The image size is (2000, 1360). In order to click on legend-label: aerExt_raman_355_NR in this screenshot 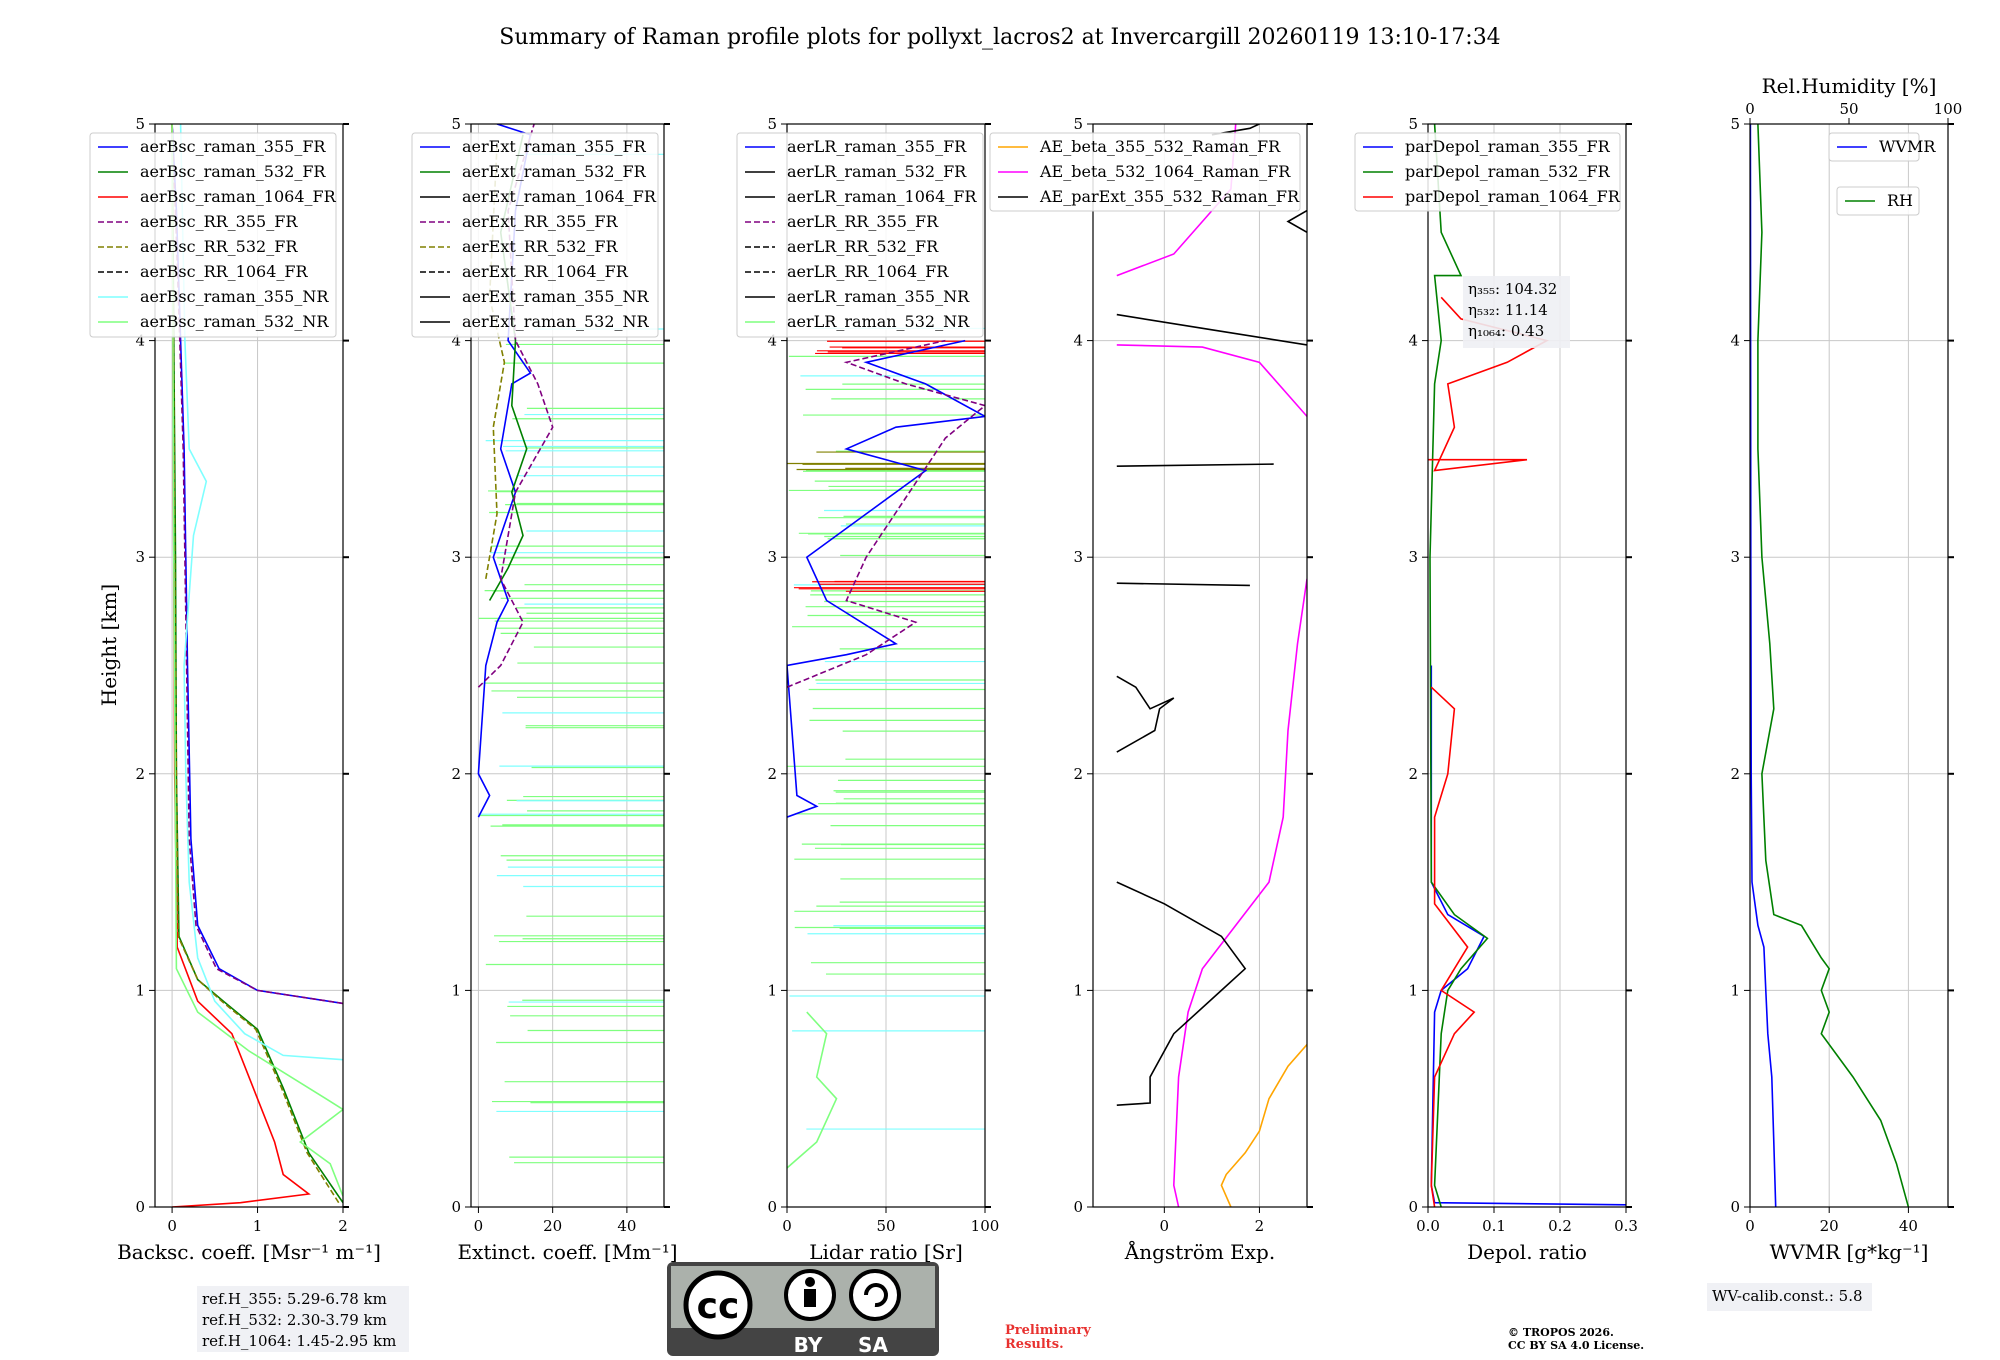, I will do `click(556, 296)`.